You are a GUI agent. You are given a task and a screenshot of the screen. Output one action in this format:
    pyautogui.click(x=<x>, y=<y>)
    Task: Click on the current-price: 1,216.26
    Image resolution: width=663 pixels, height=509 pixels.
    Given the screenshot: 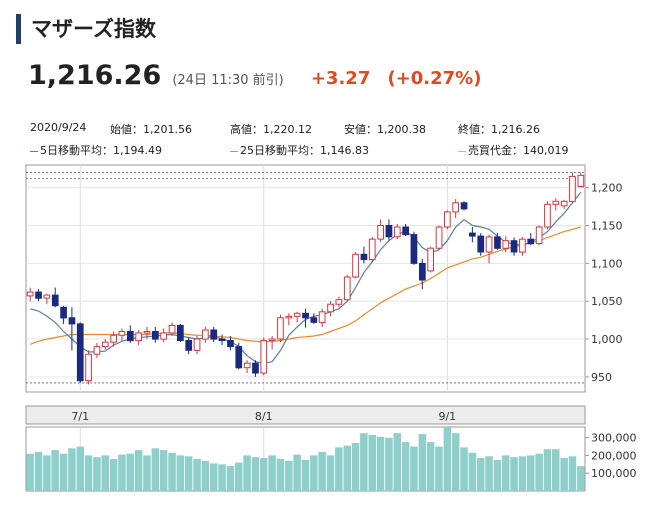 What is the action you would take?
    pyautogui.click(x=95, y=75)
    